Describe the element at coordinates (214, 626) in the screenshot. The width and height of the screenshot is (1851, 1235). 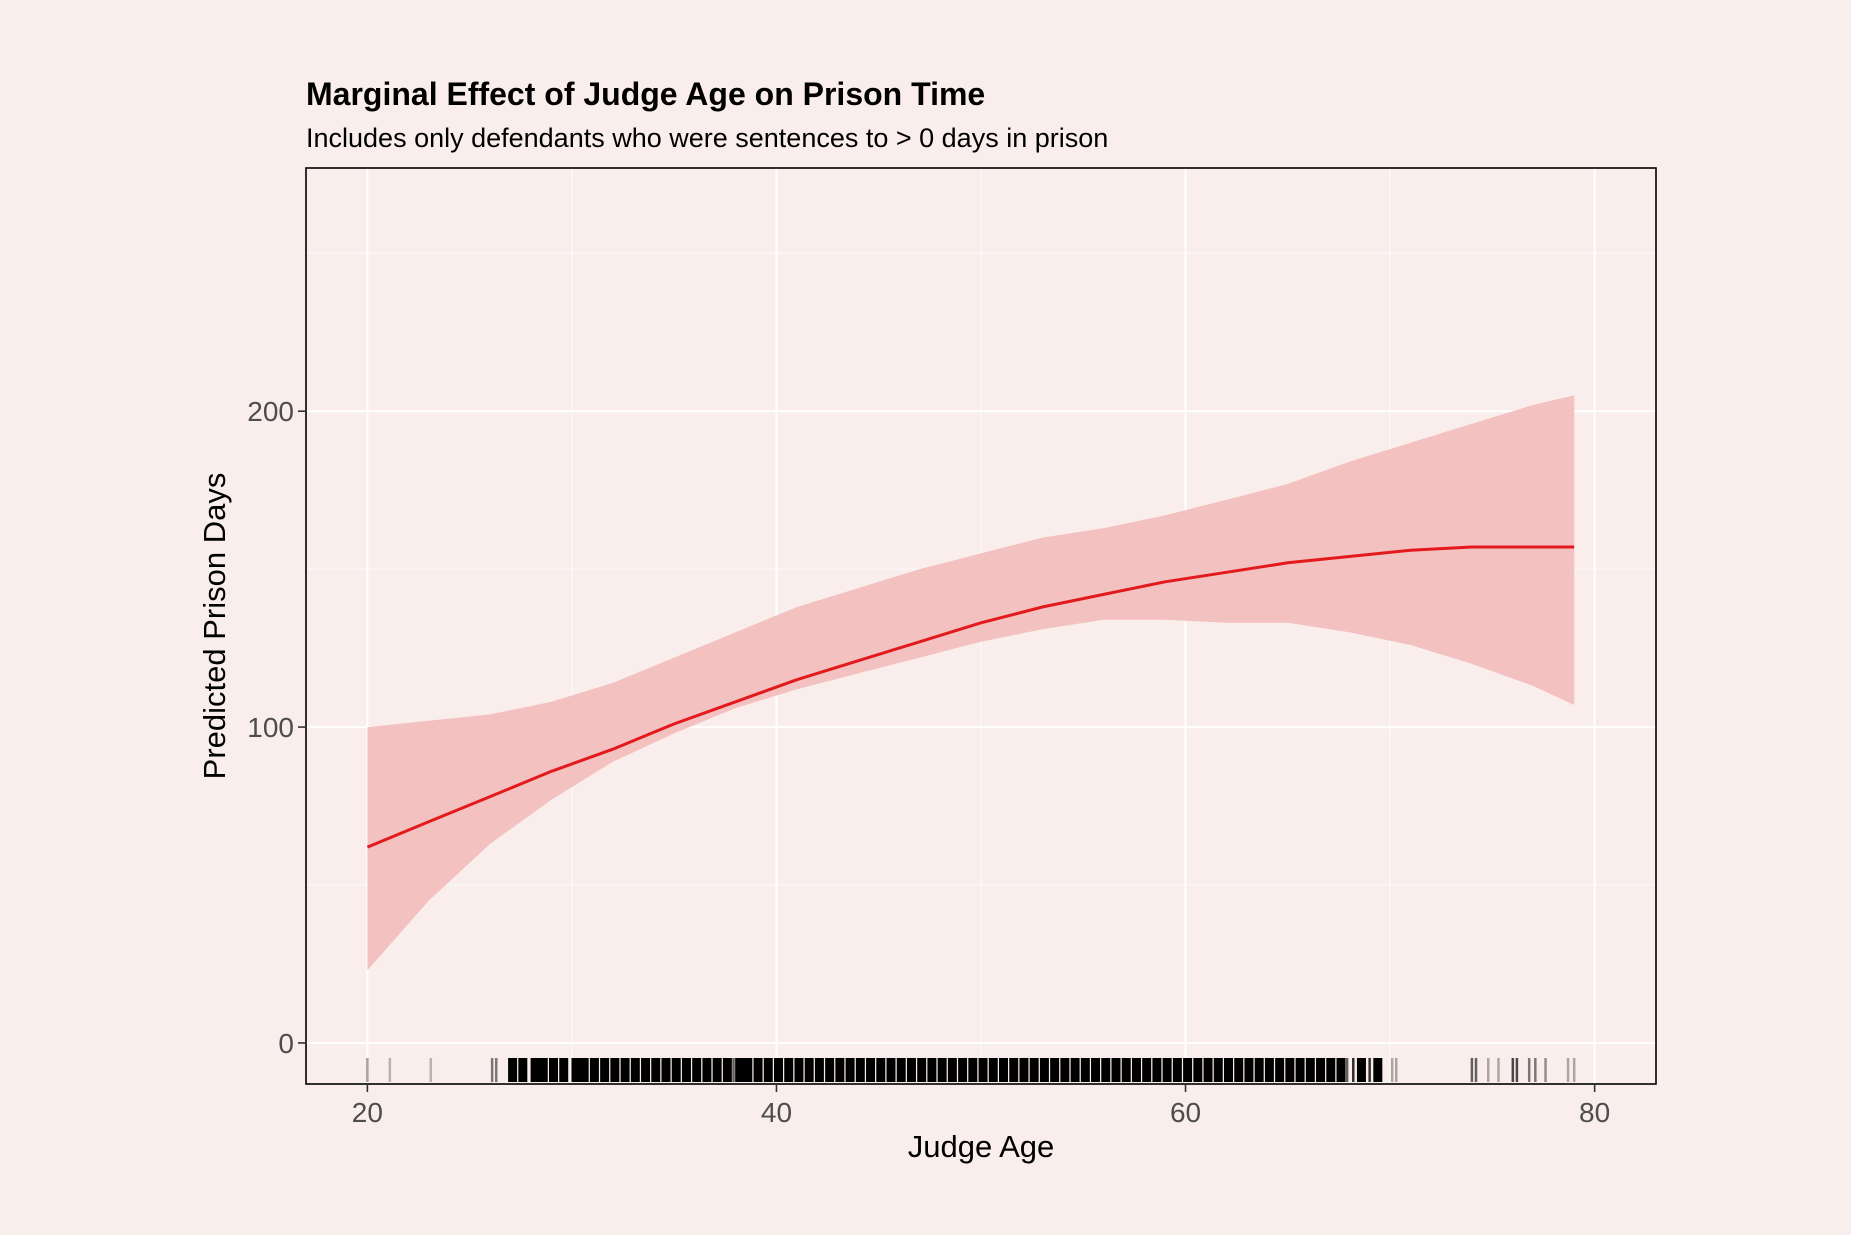
I see `y-axis-label: Predicted Prison Days` at that location.